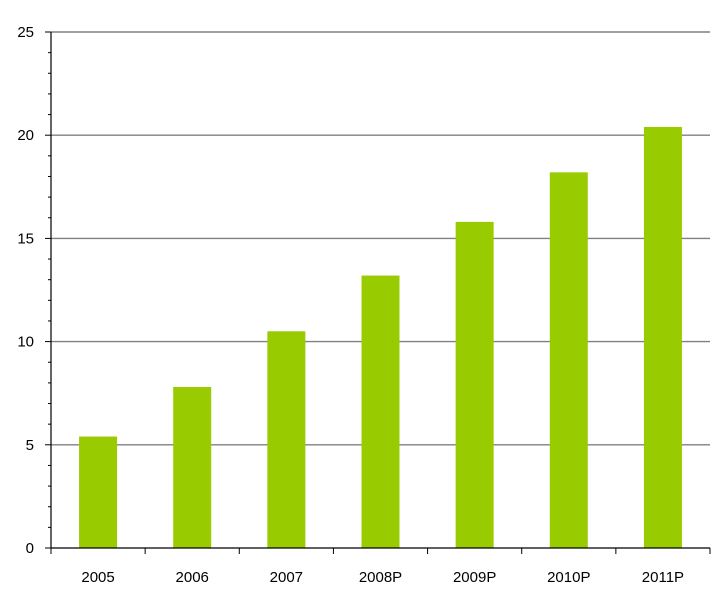 This screenshot has height=608, width=725. What do you see at coordinates (380, 411) in the screenshot?
I see `bar-2008p` at bounding box center [380, 411].